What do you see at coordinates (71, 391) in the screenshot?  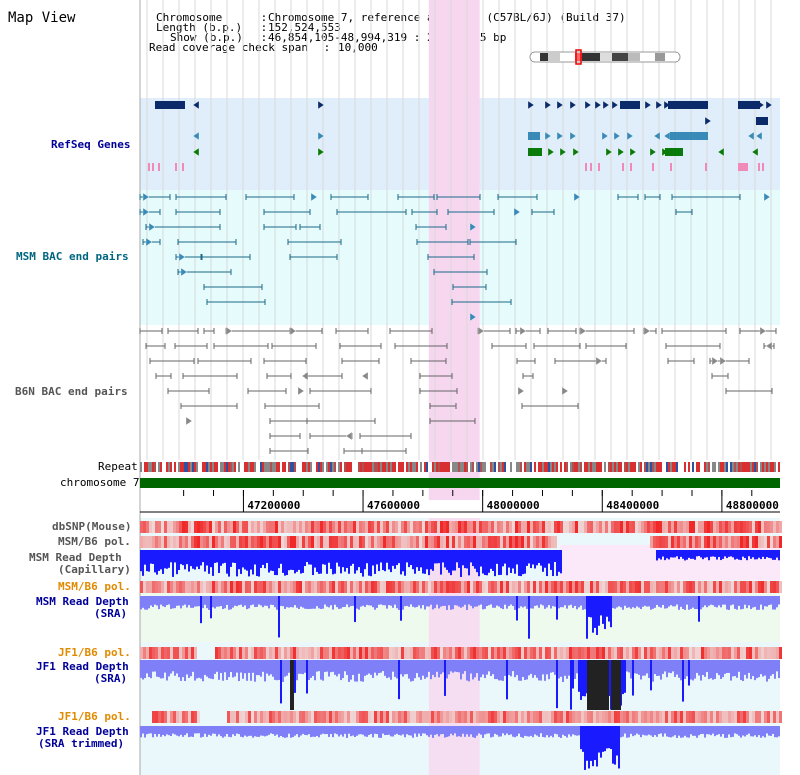 I see `b6n-bac-track-label: B6N BAC end pairs` at bounding box center [71, 391].